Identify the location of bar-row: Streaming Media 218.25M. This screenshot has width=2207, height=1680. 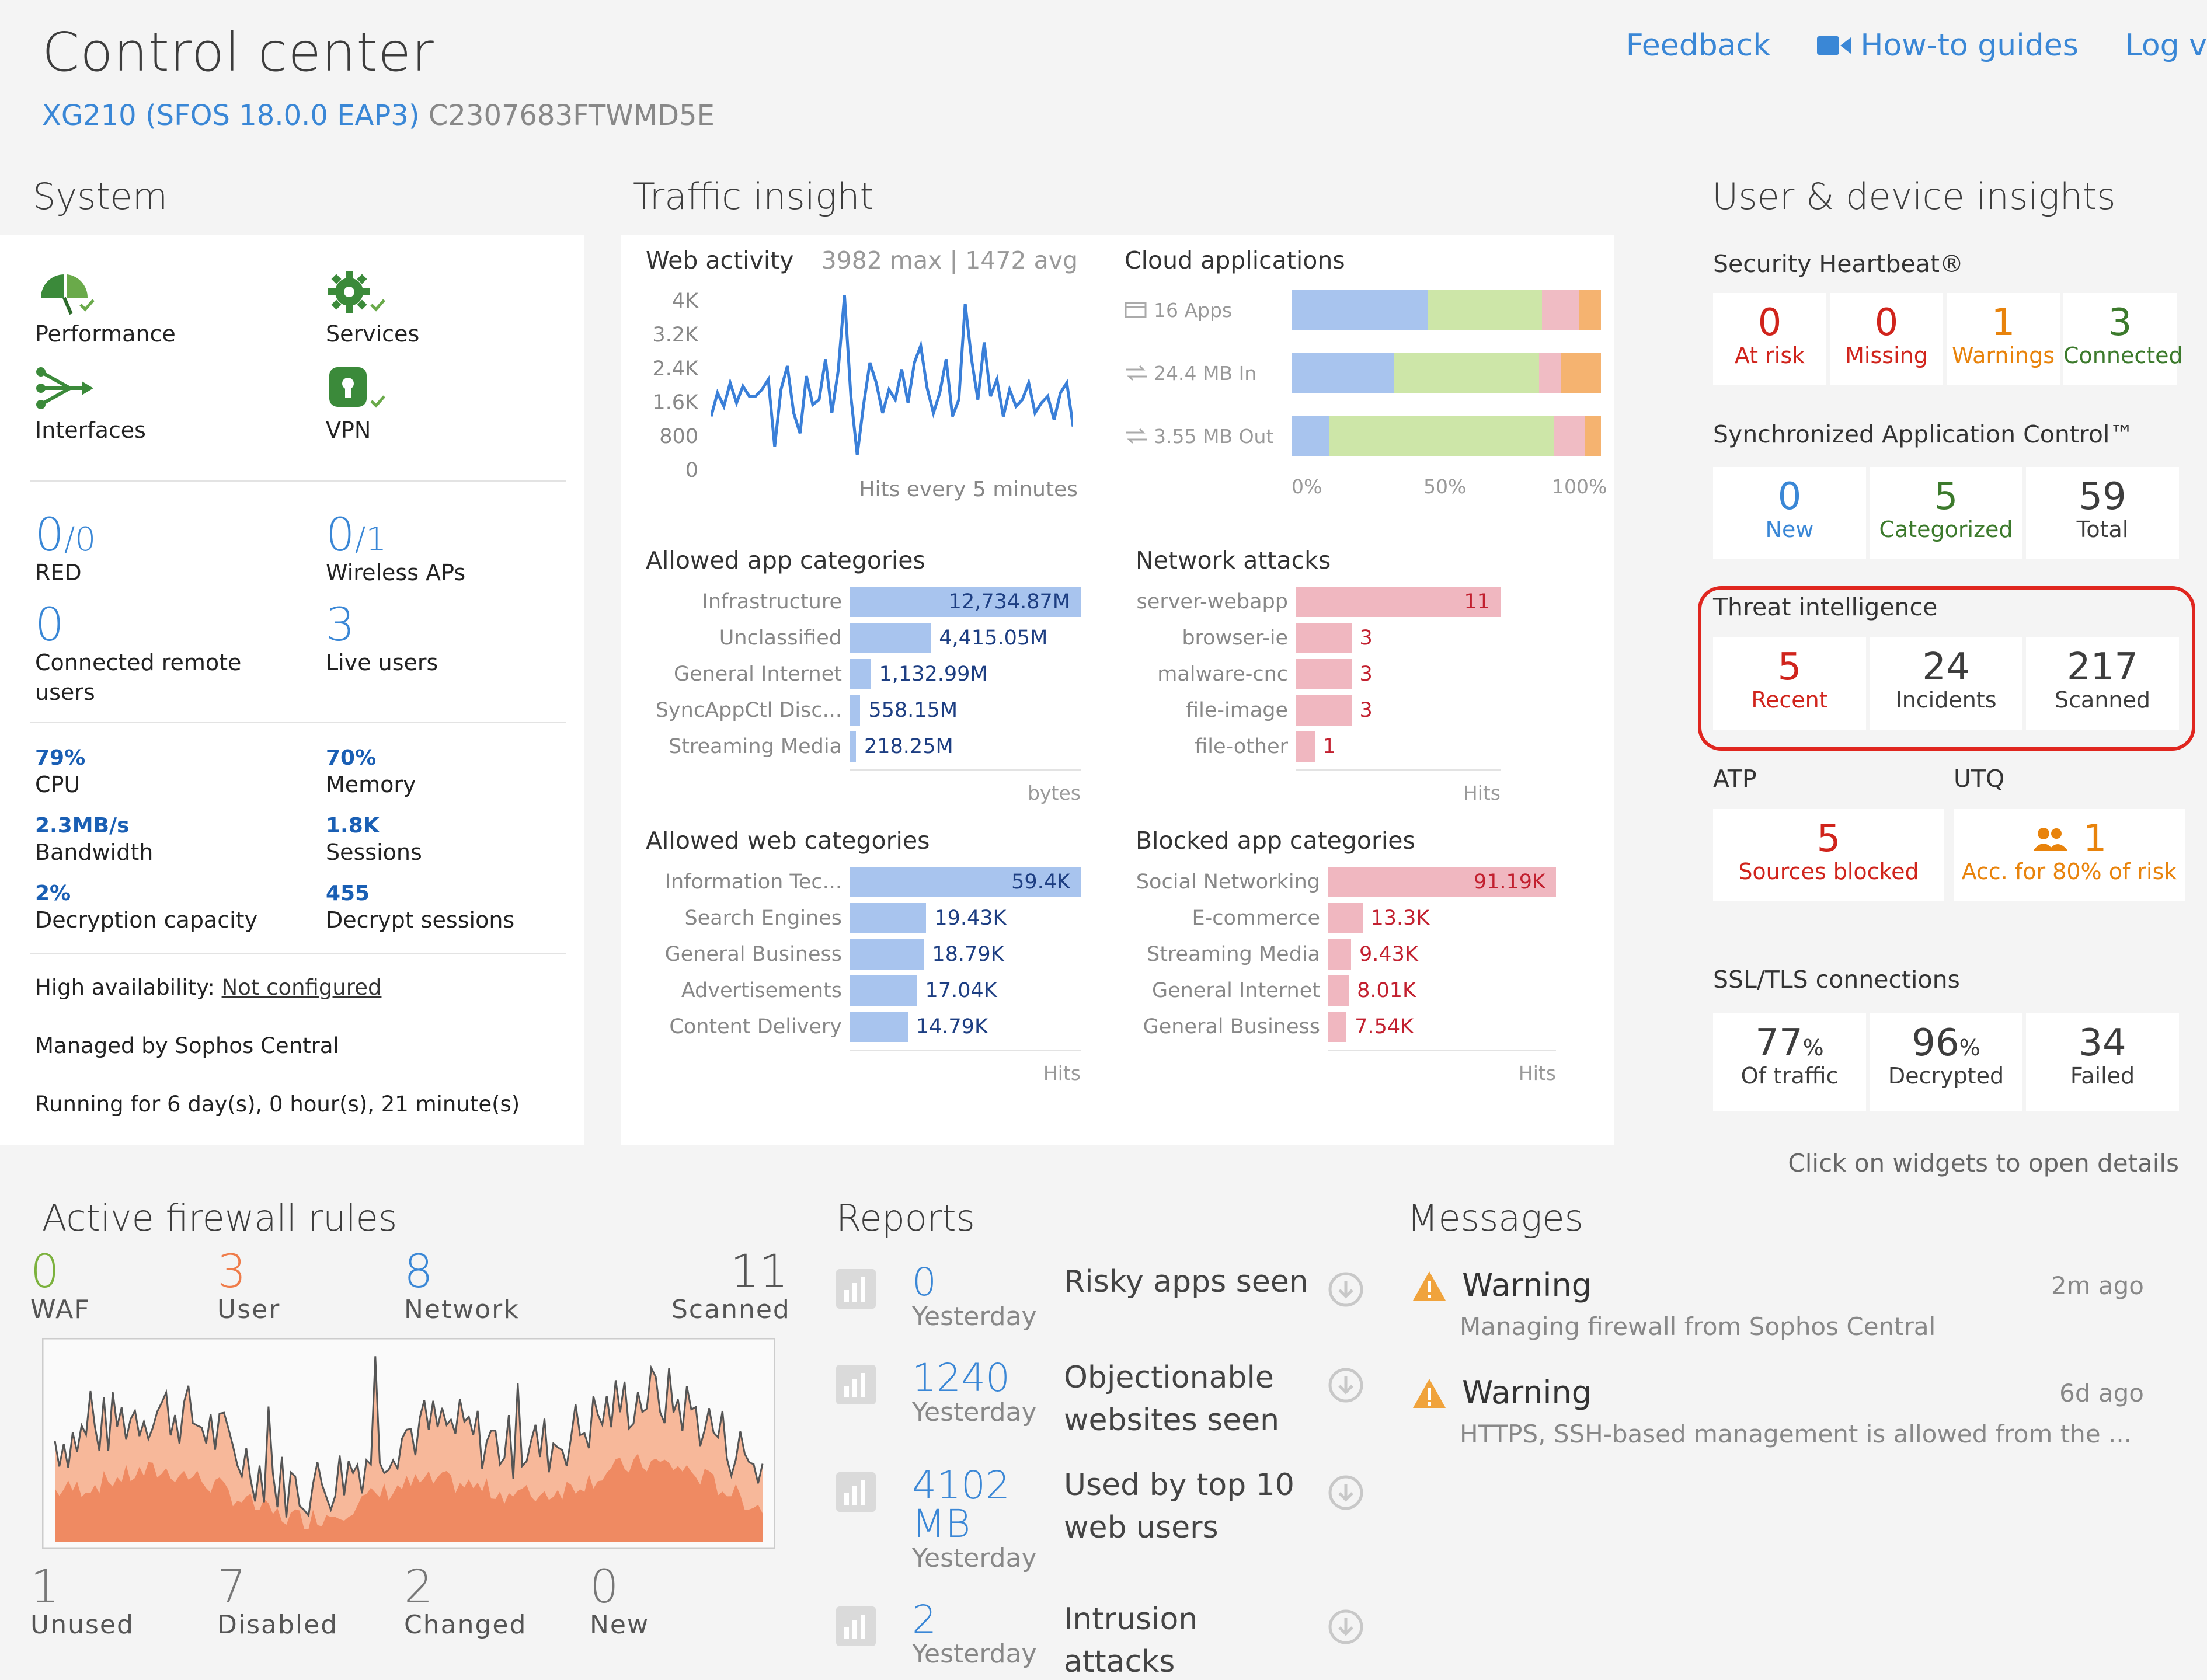
(873, 747).